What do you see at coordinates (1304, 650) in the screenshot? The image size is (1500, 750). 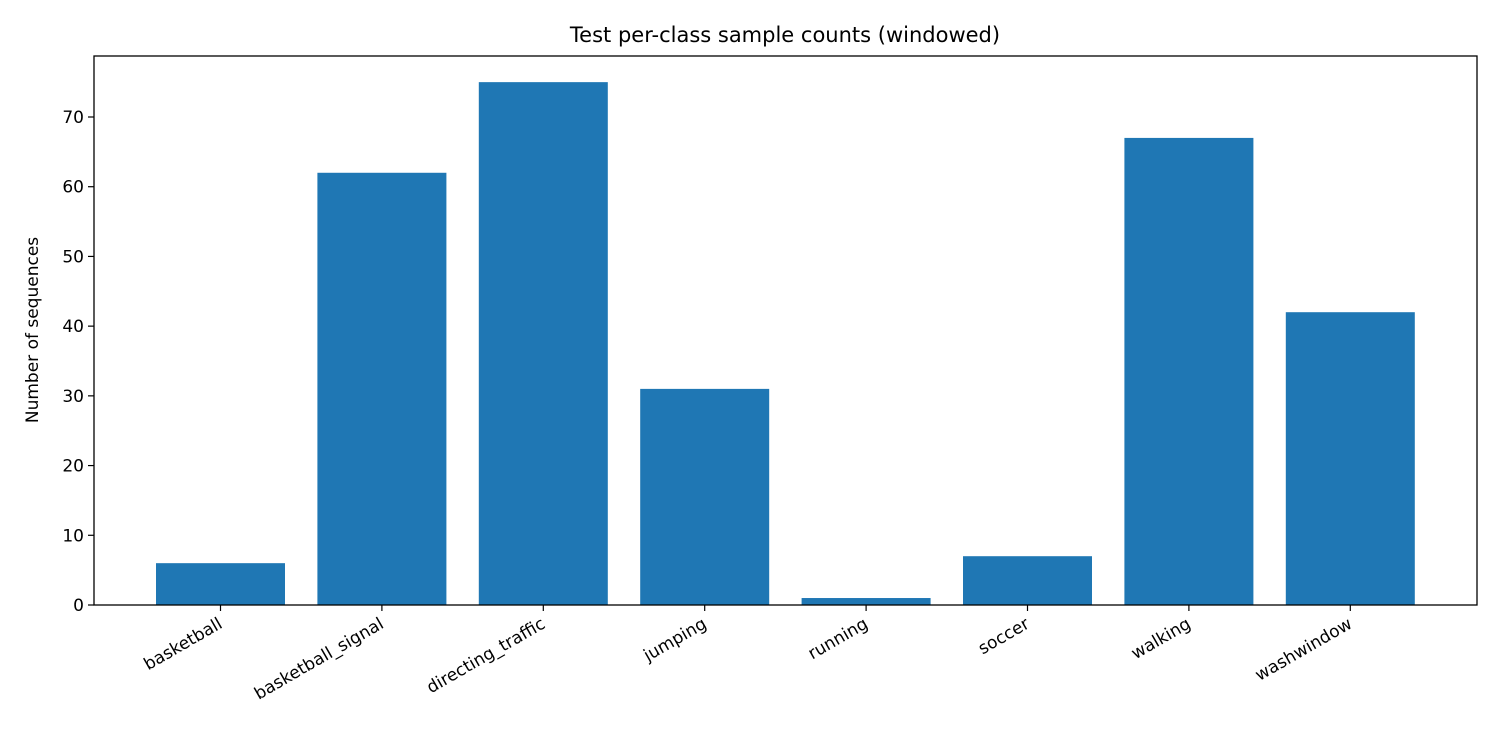 I see `x-tick-label: washwindow` at bounding box center [1304, 650].